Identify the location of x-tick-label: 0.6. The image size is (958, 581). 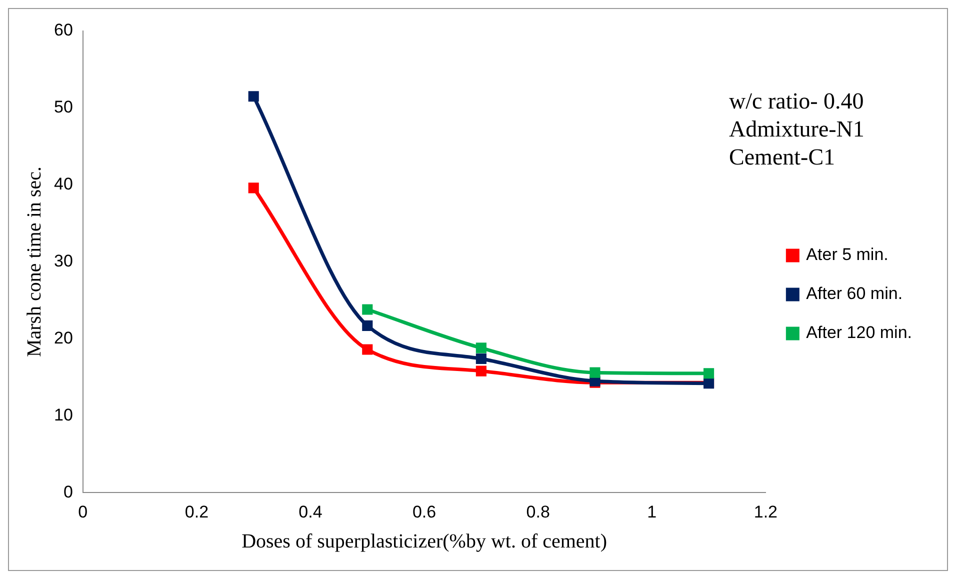
(424, 512).